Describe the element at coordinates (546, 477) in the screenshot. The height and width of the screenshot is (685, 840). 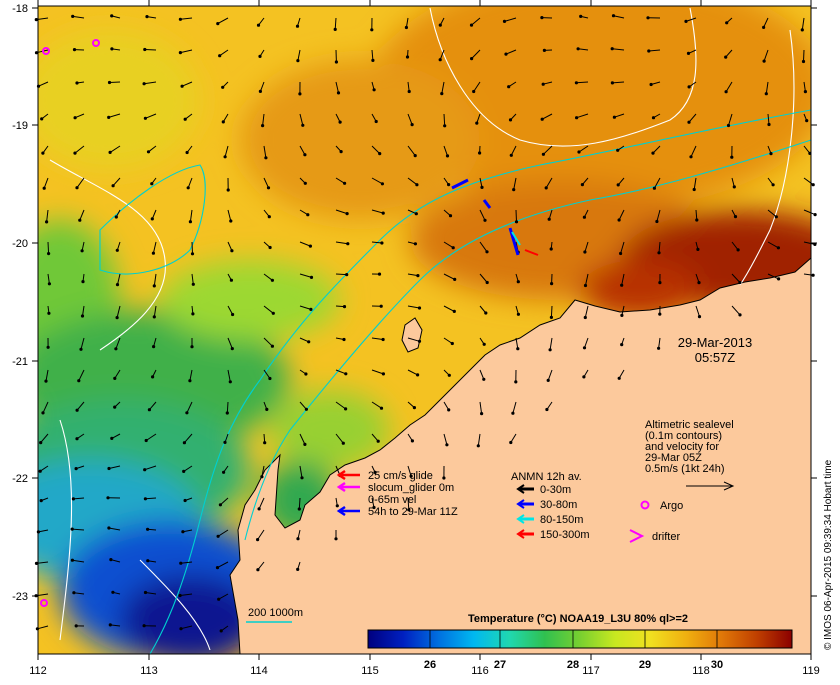
I see `anmn-legend-title: ANMN 12h av.` at that location.